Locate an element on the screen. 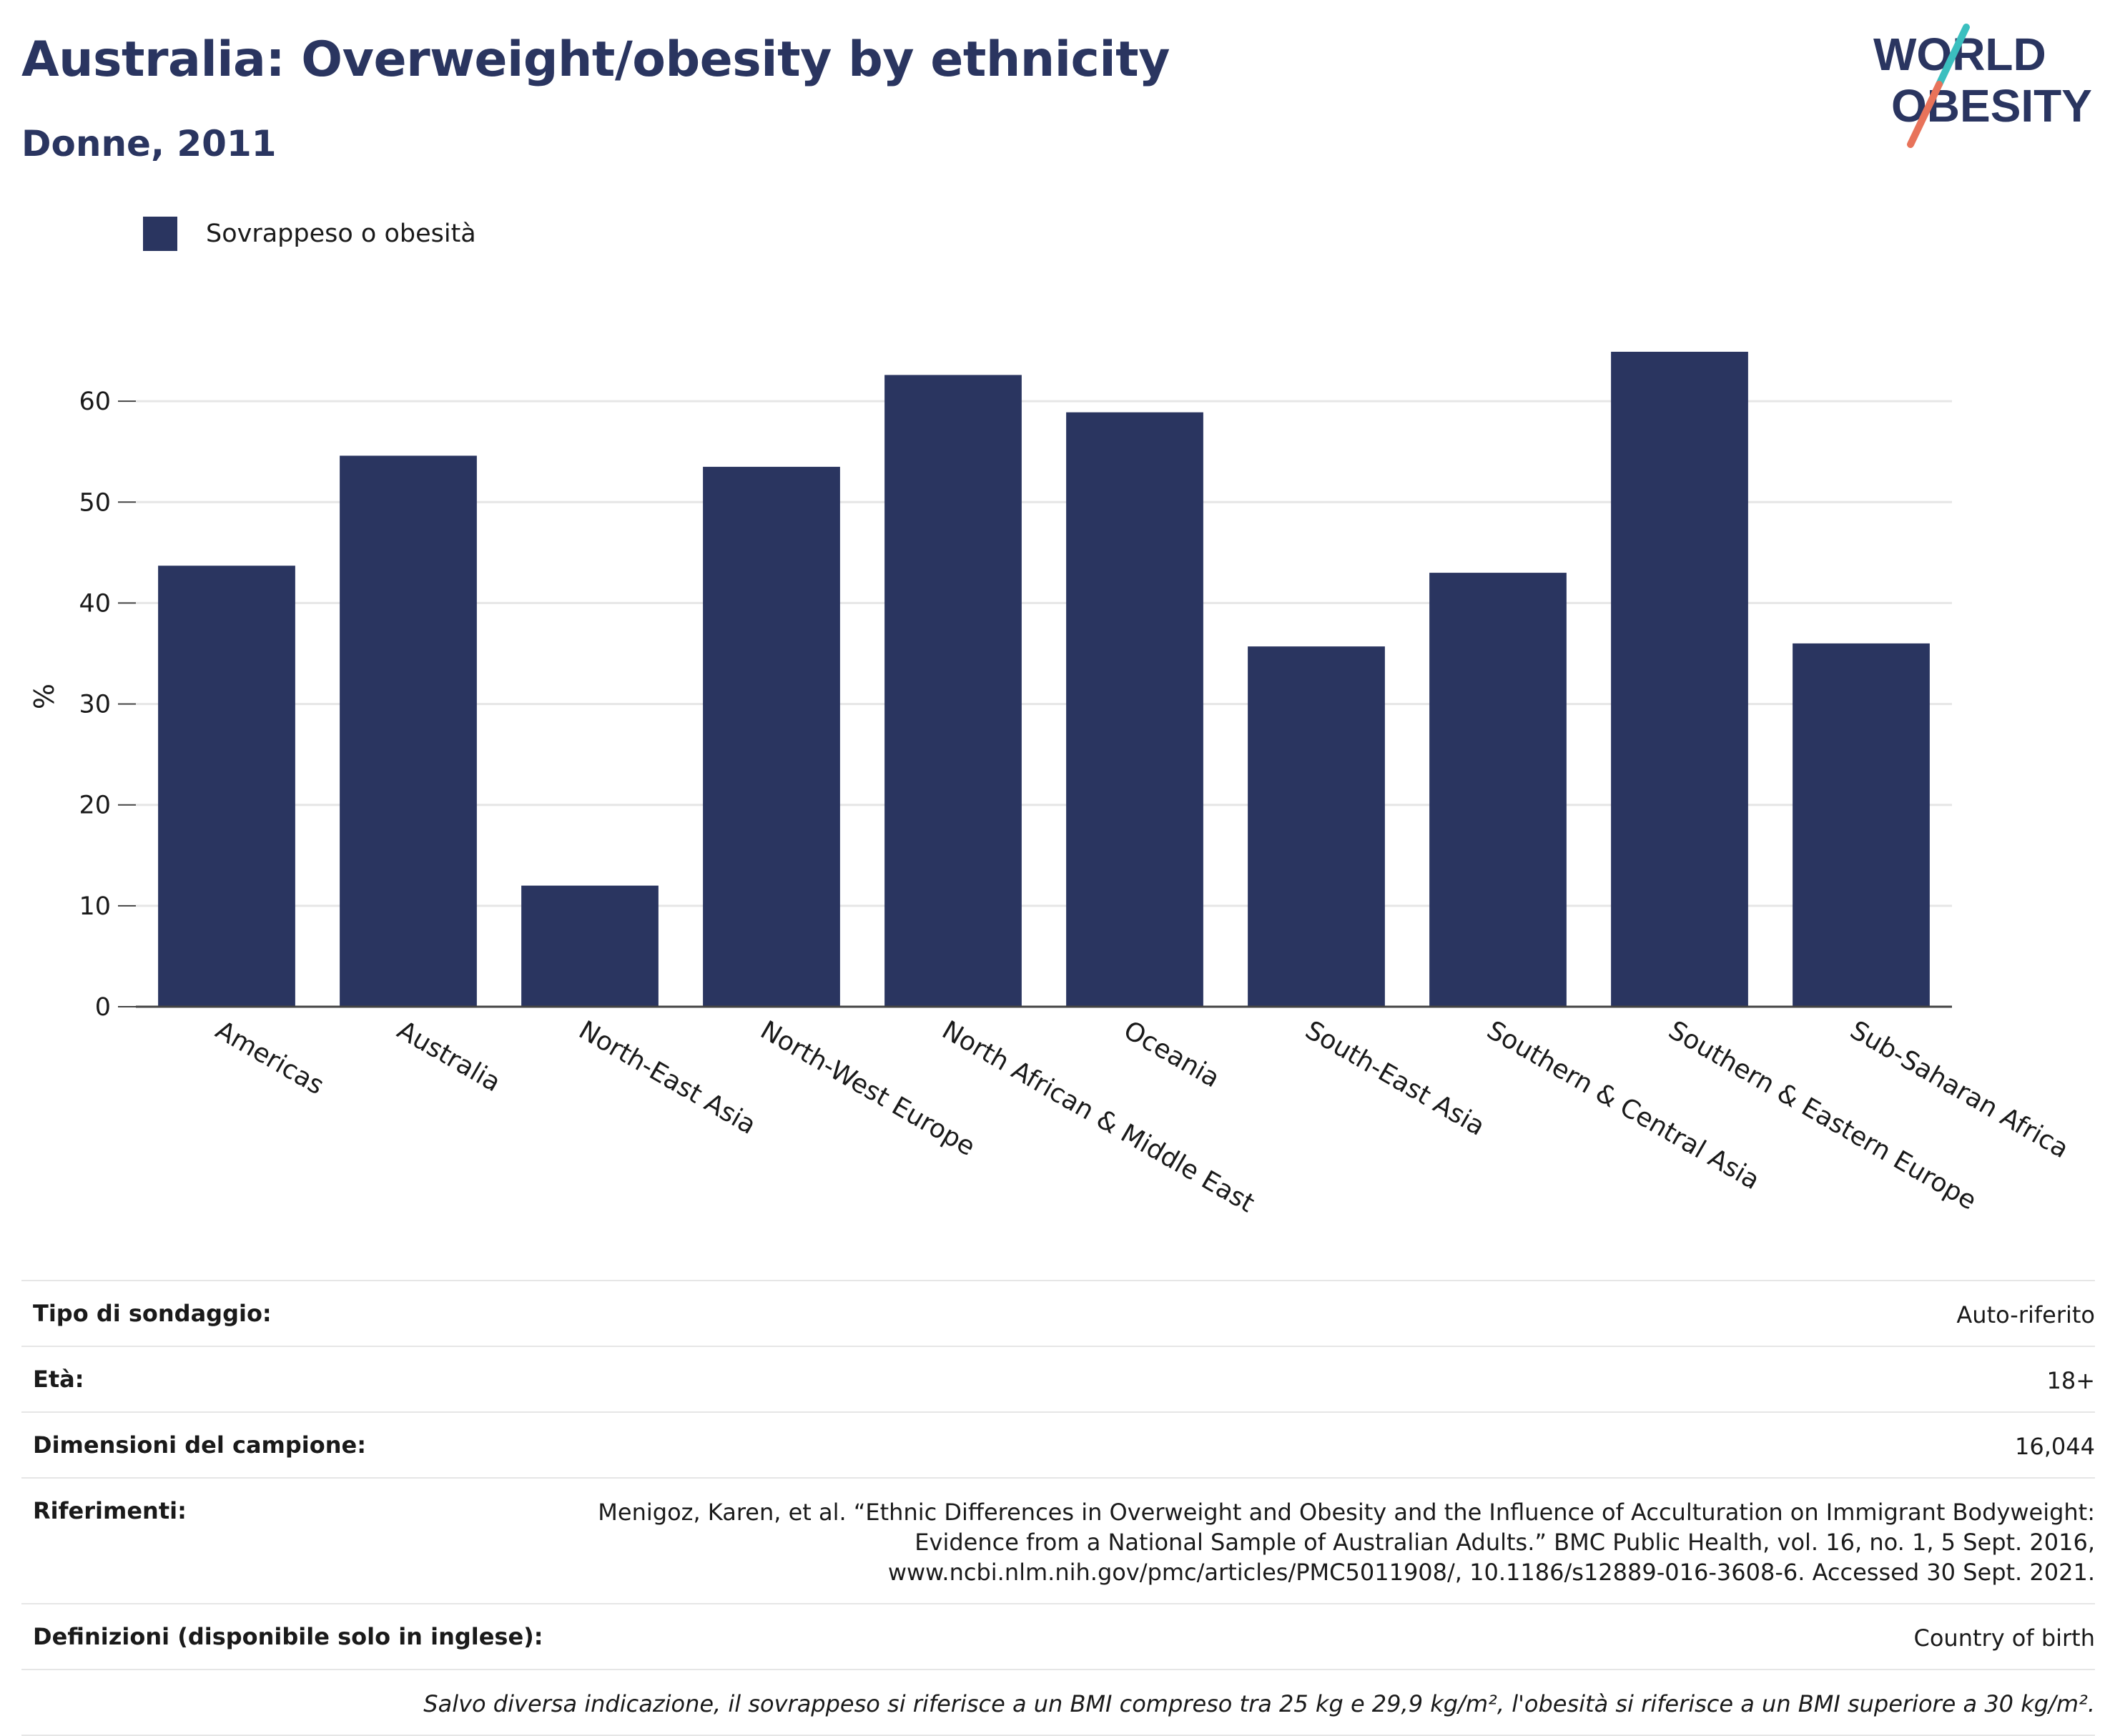  age-row: Età: 18+ is located at coordinates (1058, 1378).